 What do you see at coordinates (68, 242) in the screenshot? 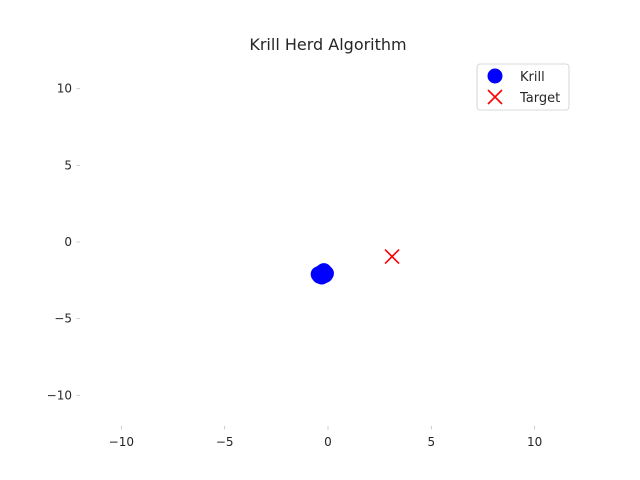
I see `y-tick-label: 0` at bounding box center [68, 242].